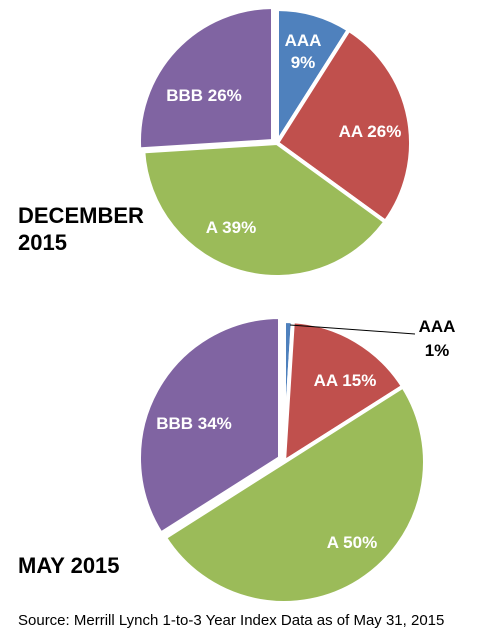  I want to click on pie1-slice-aa, so click(343, 126).